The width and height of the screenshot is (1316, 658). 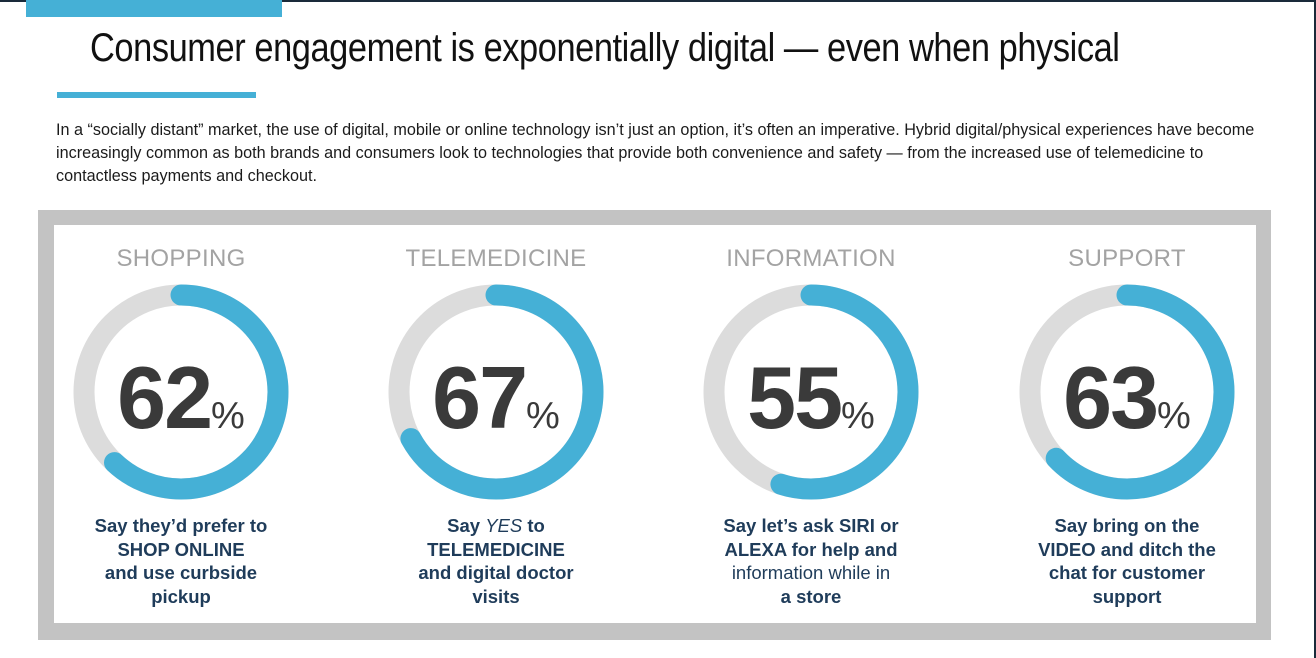 I want to click on description-line: visits, so click(x=496, y=597).